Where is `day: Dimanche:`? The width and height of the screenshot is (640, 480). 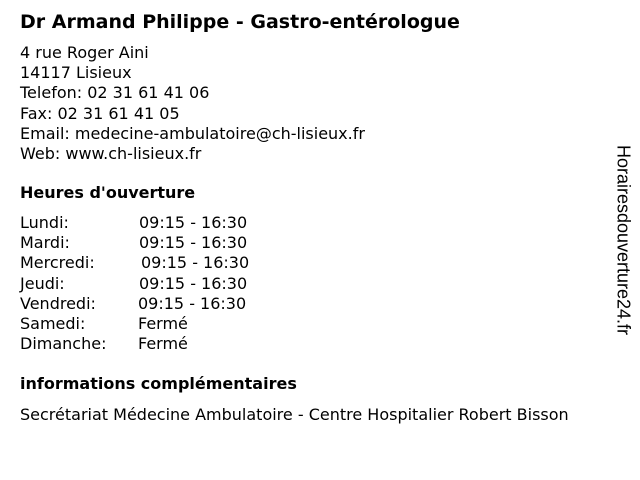
day: Dimanche: is located at coordinates (63, 344).